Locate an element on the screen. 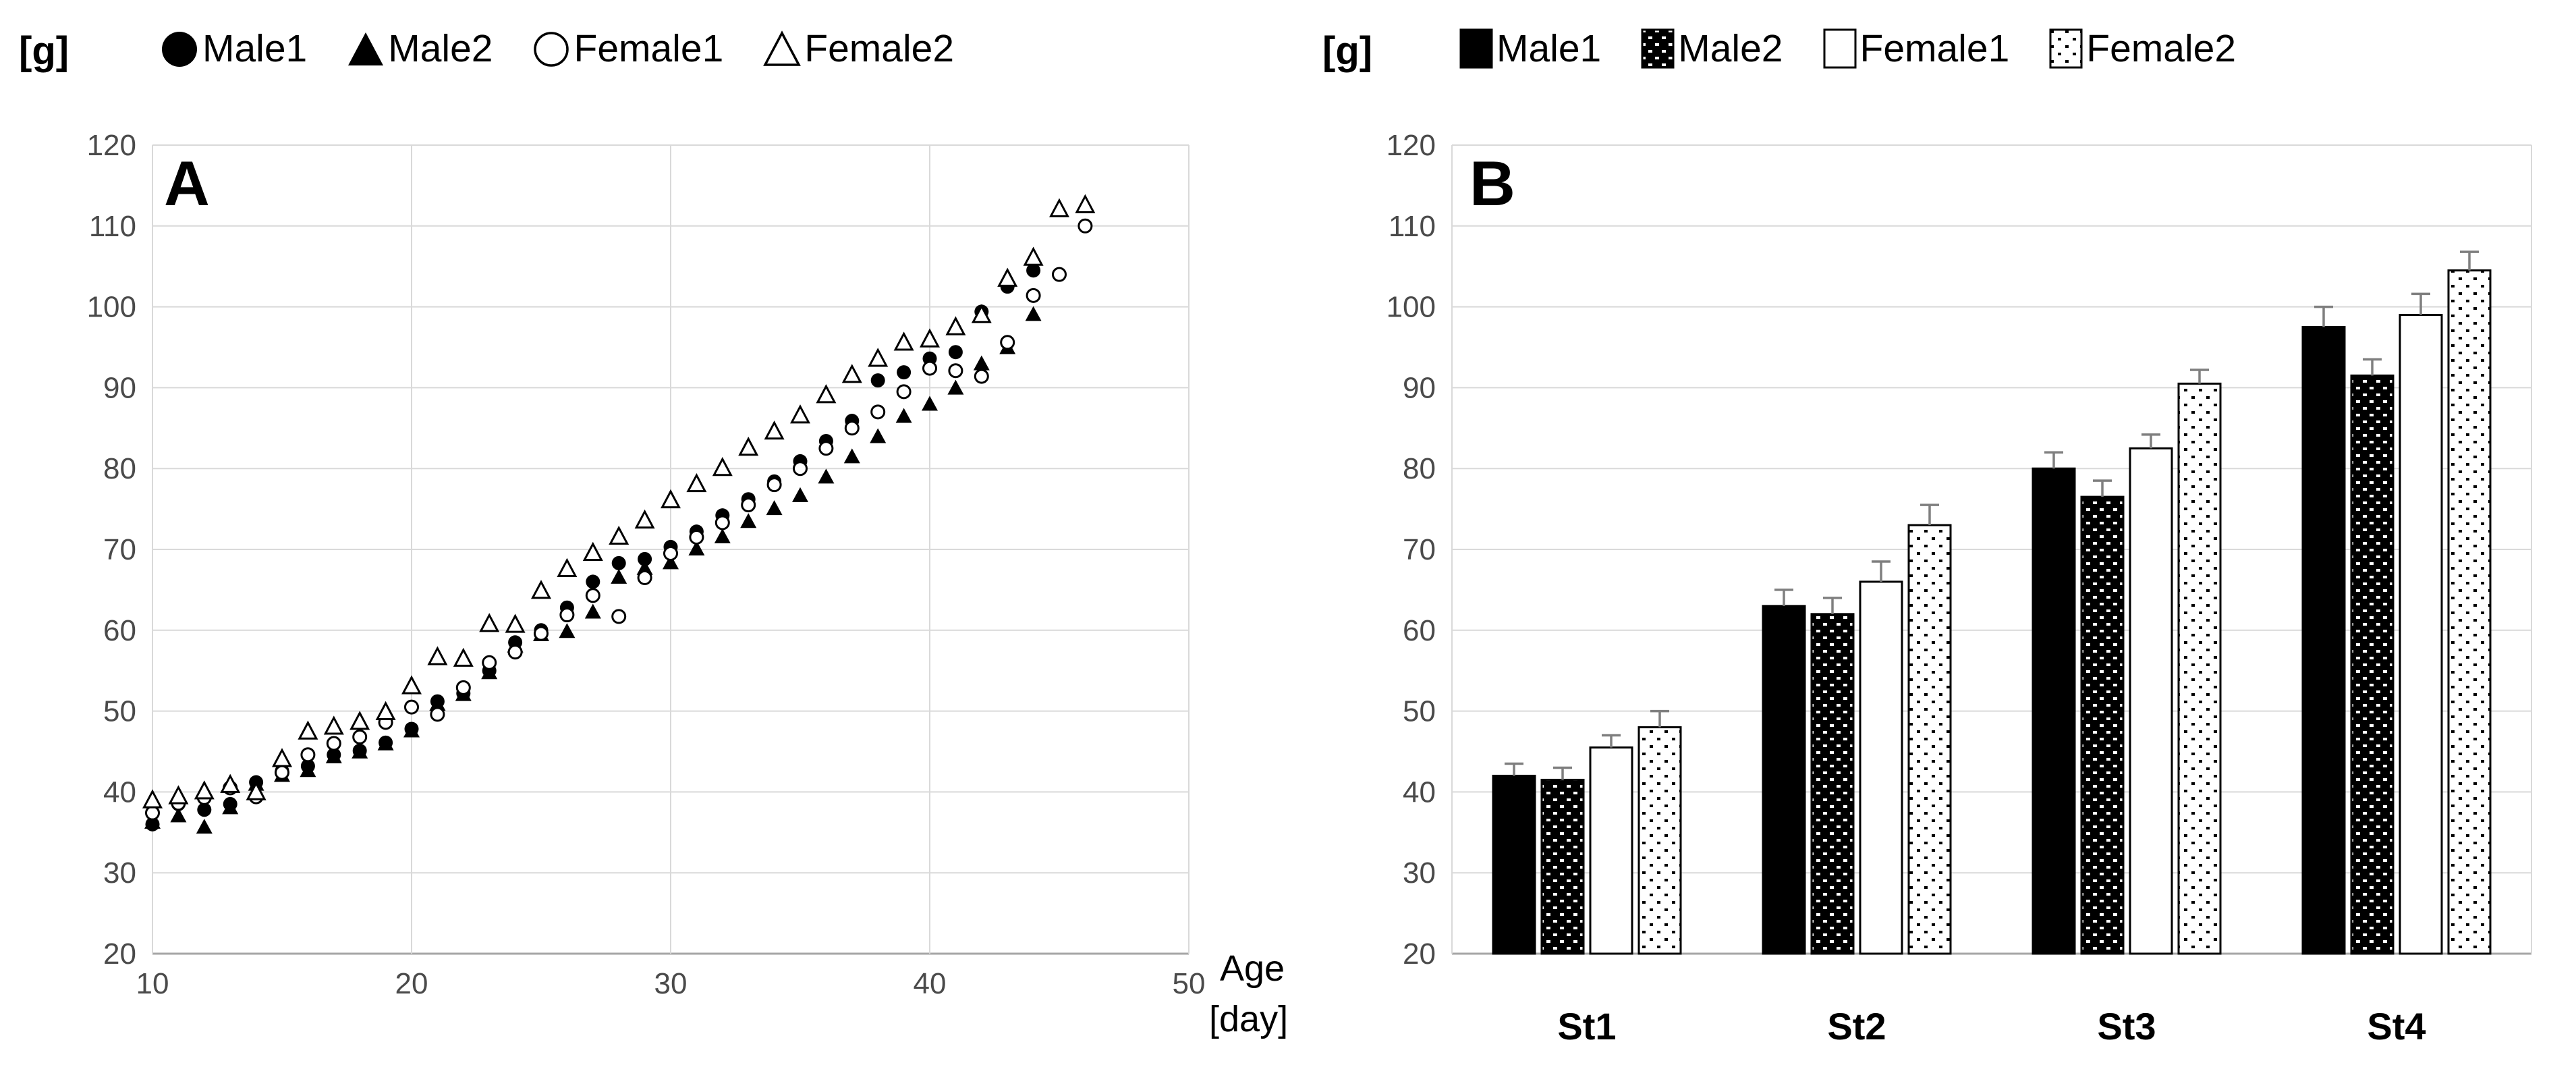 The image size is (2576, 1090). category-label: St1 is located at coordinates (1586, 1026).